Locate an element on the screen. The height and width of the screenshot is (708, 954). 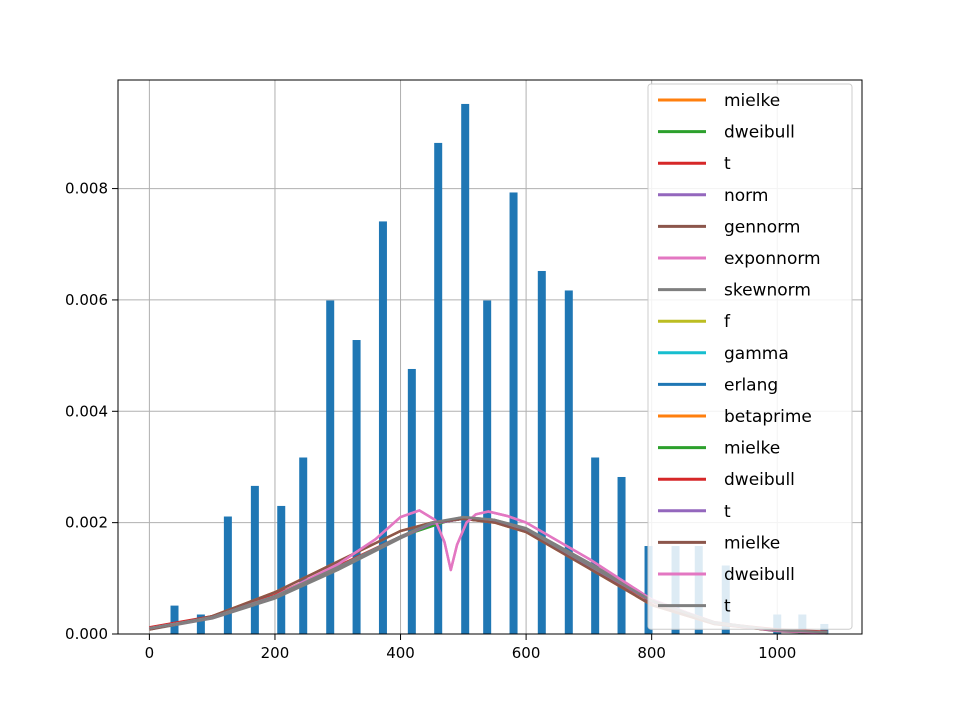
x-tick-label: 0 is located at coordinates (150, 653).